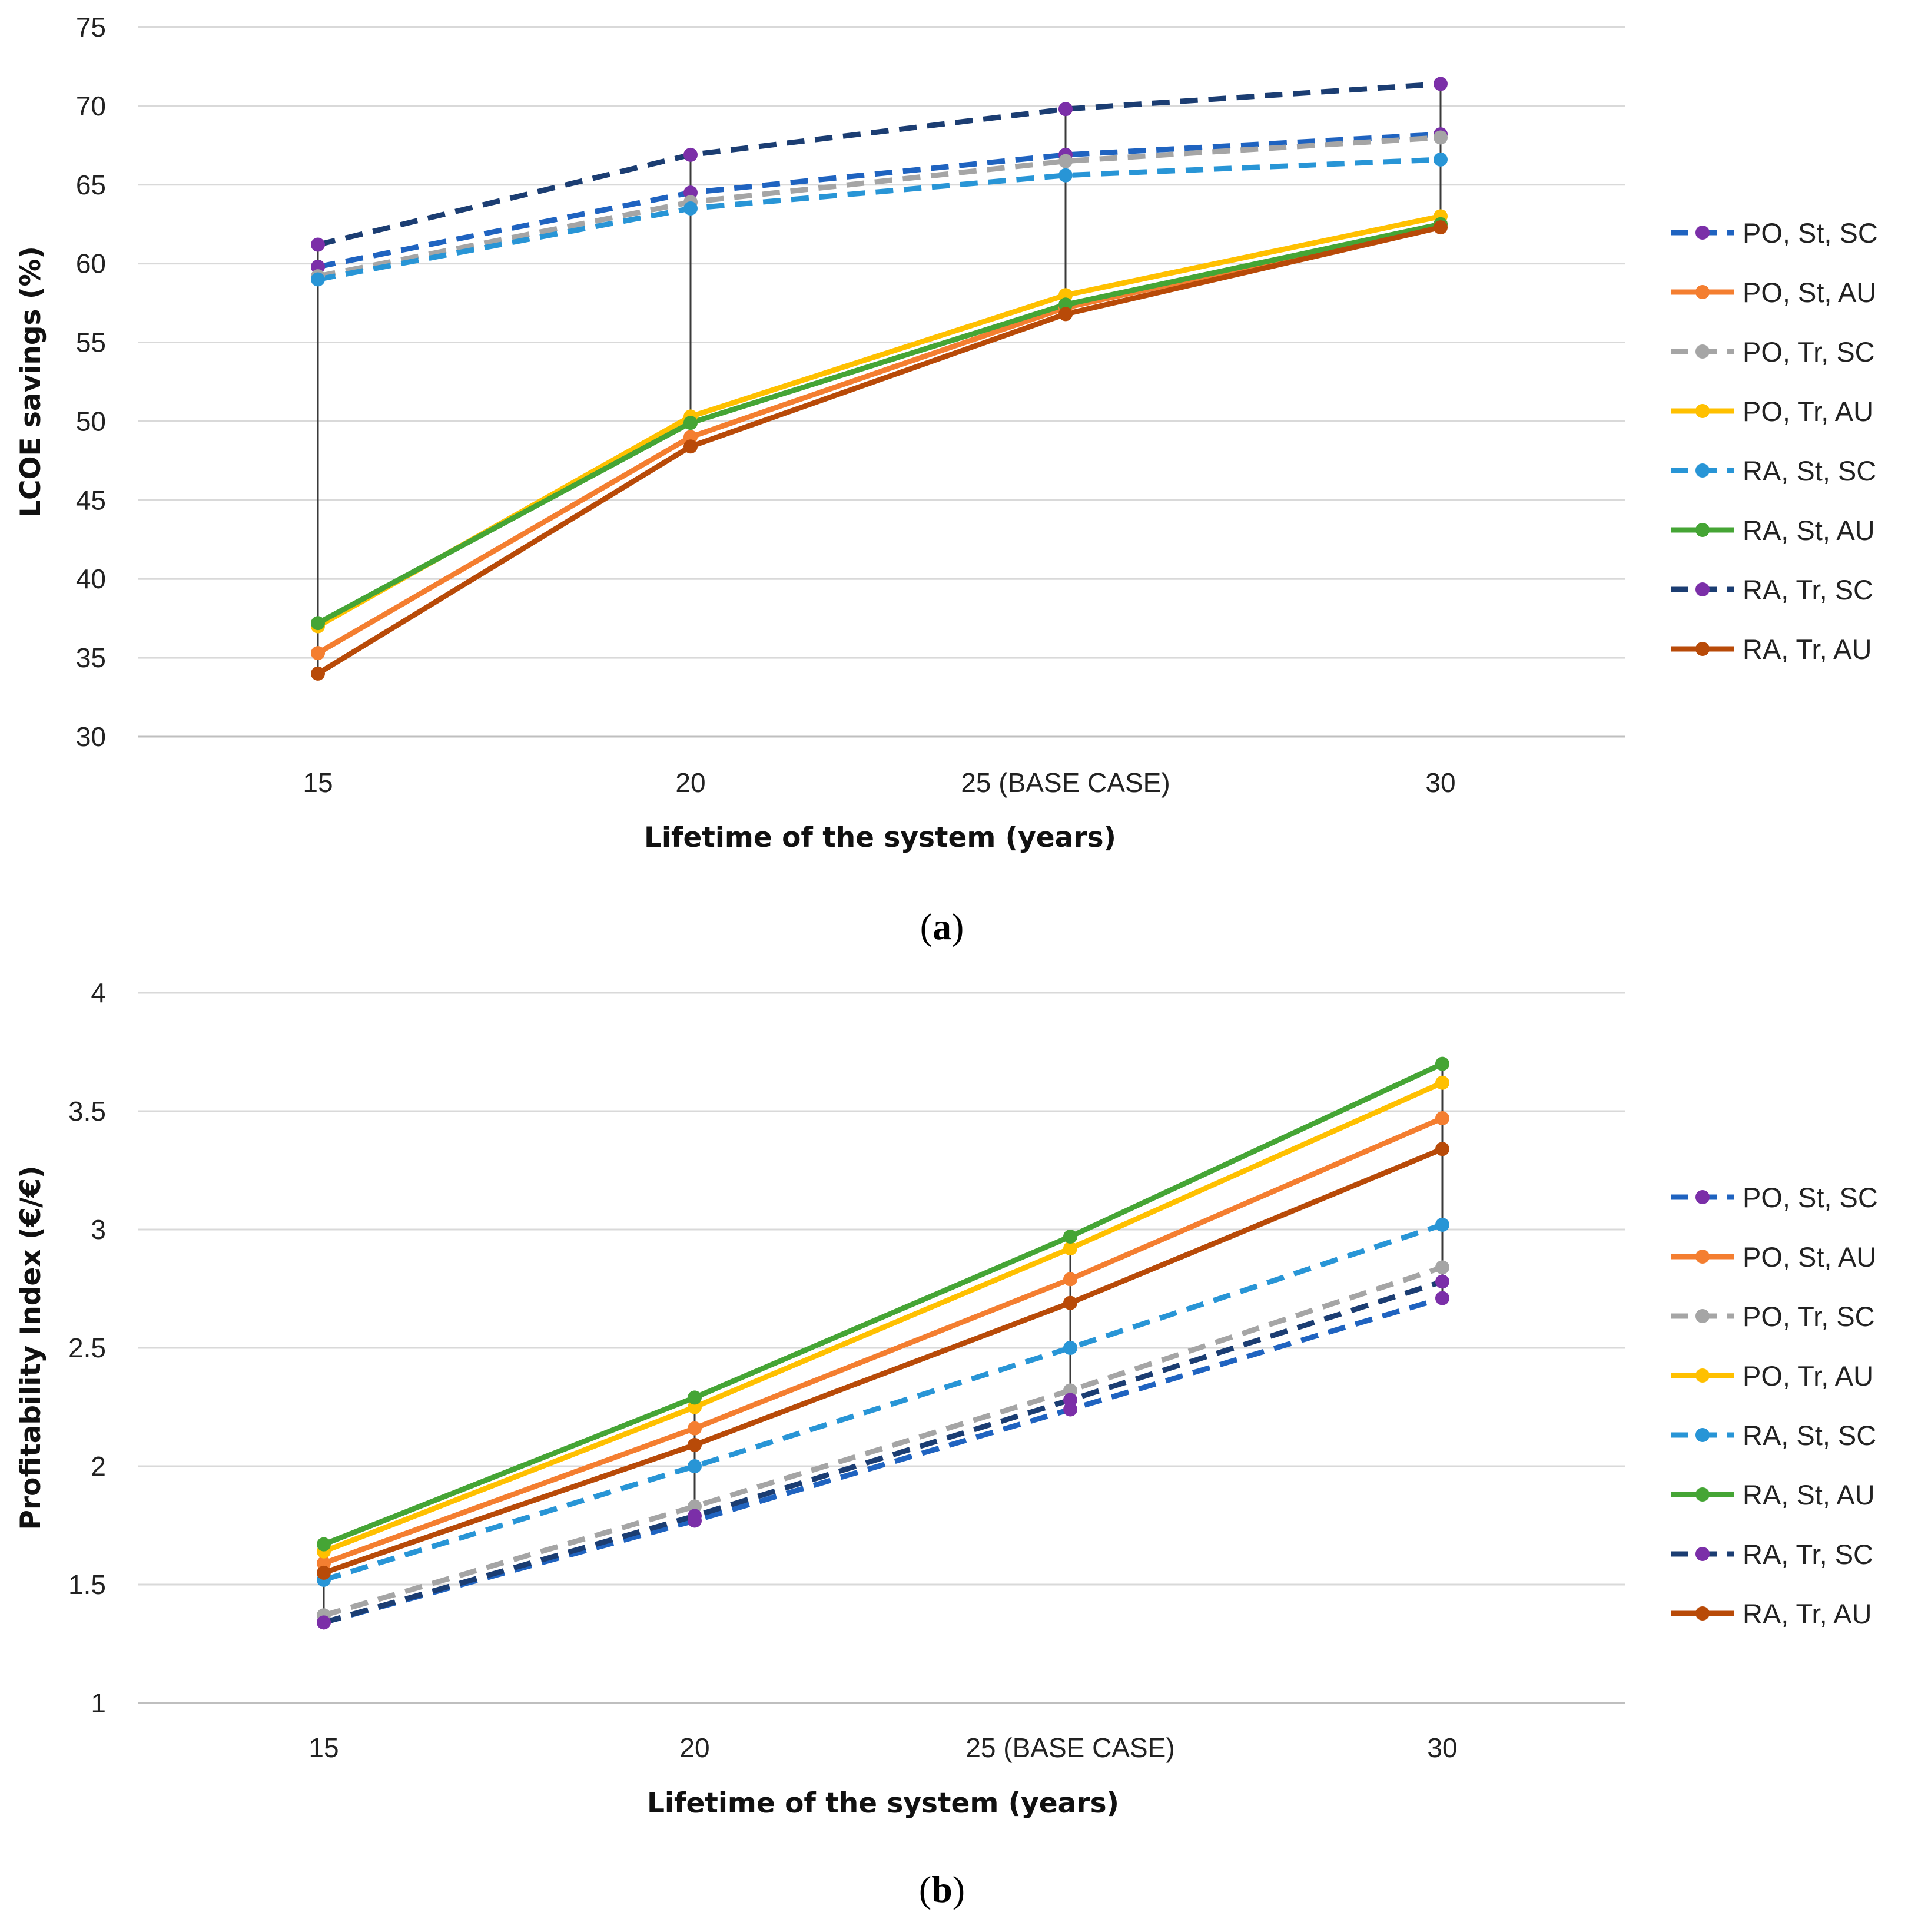  I want to click on panel-b-caption: (b), so click(942, 1889).